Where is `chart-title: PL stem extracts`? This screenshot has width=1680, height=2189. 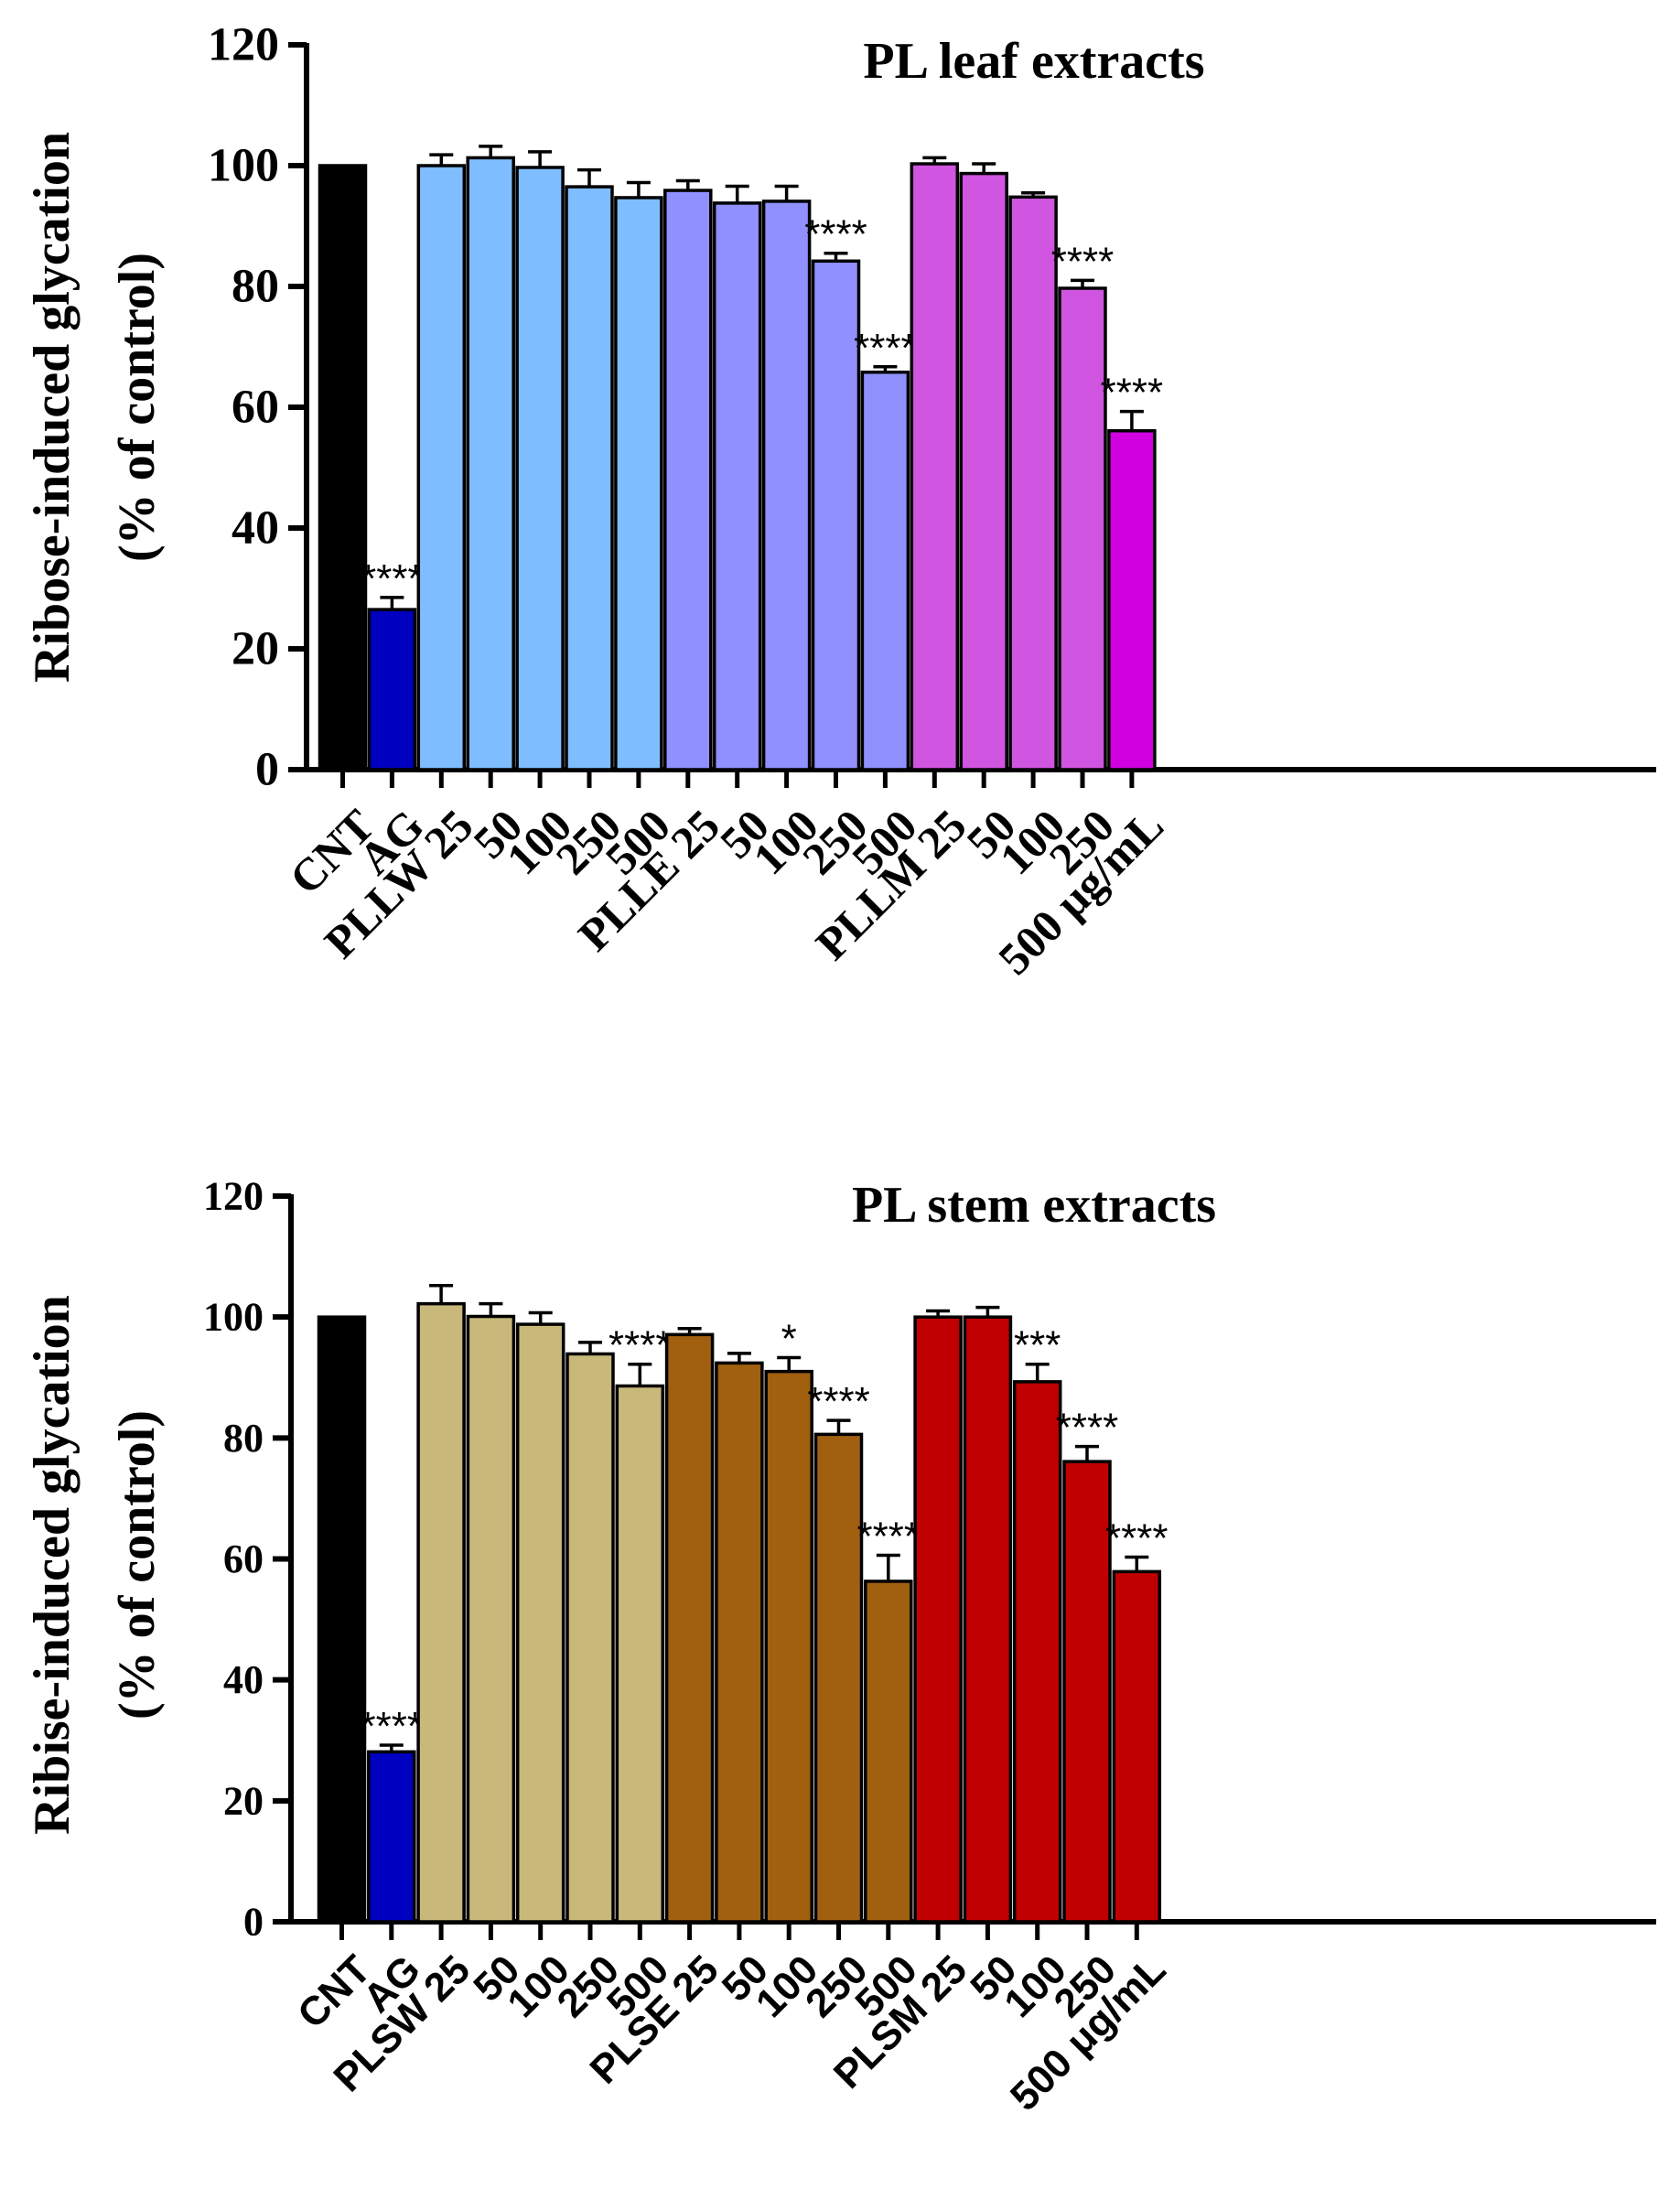
chart-title: PL stem extracts is located at coordinates (1034, 1205).